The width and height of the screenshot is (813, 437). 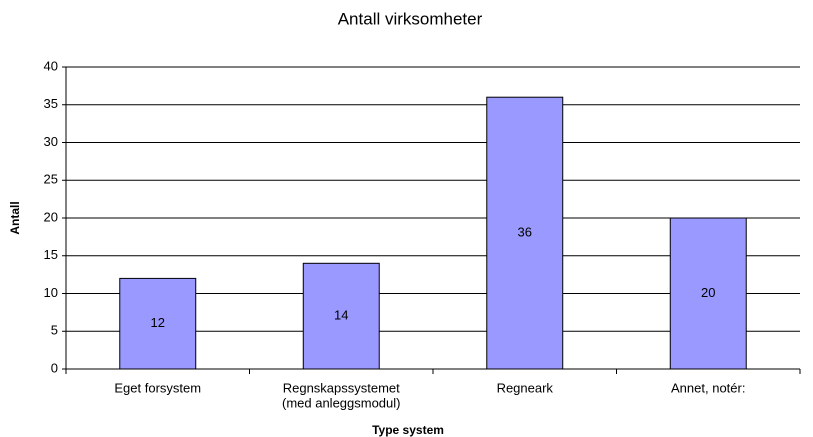 I want to click on x-axis-title: Type system, so click(x=408, y=430).